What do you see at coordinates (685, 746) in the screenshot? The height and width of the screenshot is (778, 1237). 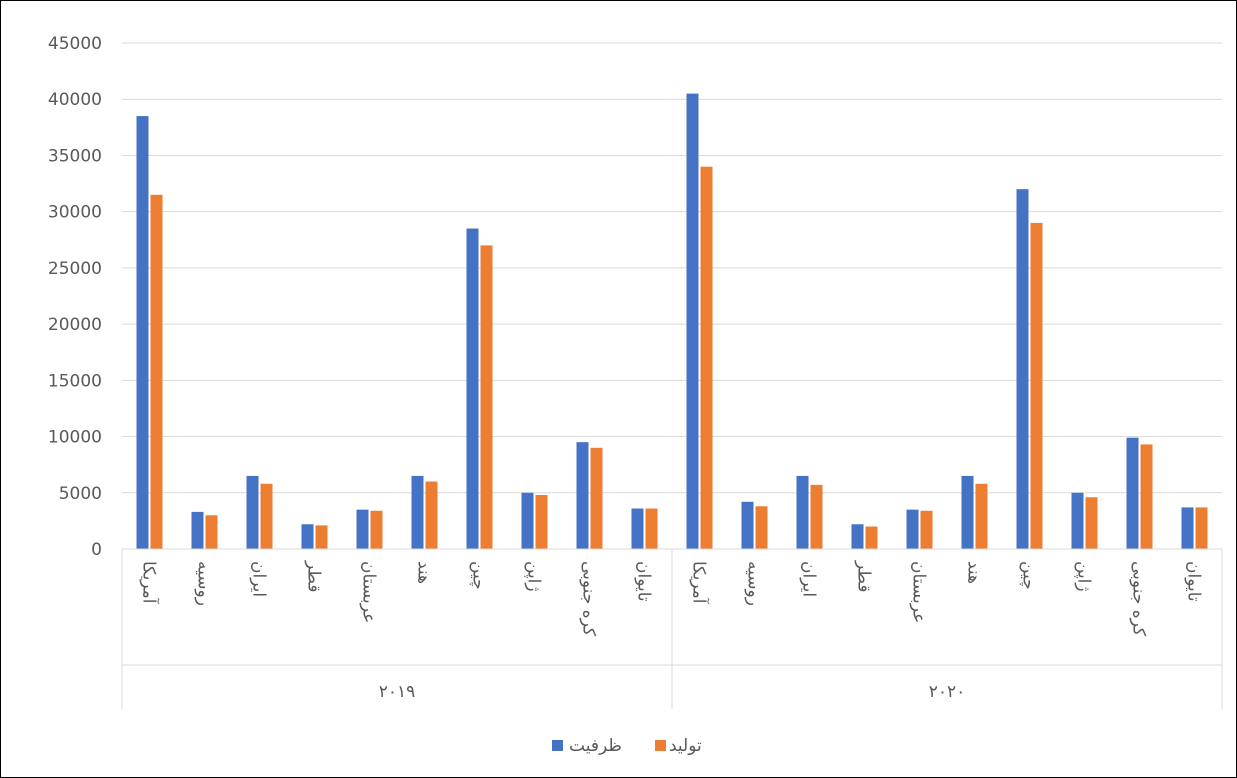 I see `legend-label-production: تولید` at bounding box center [685, 746].